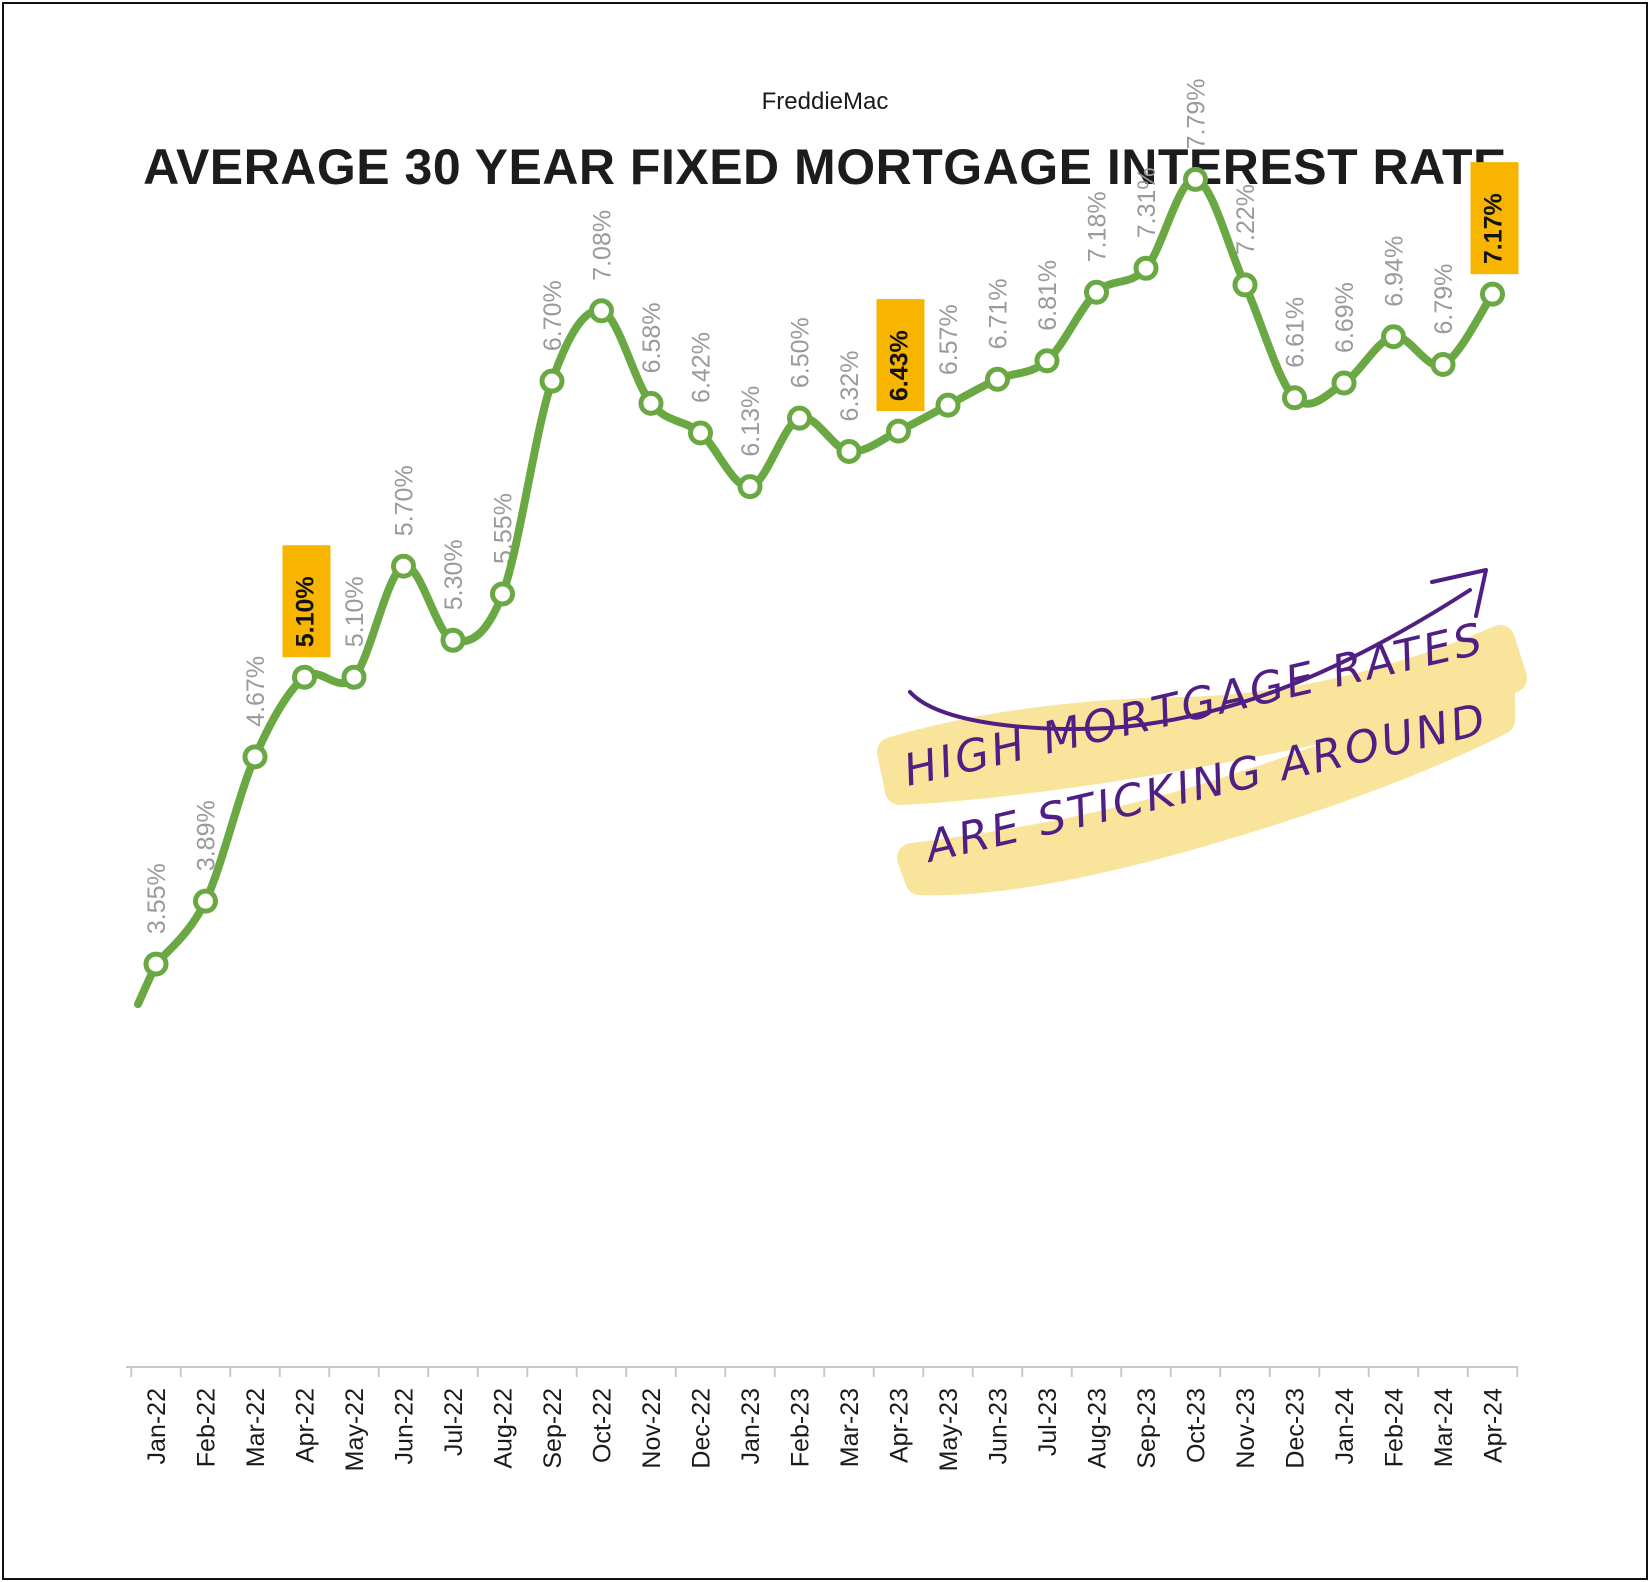 The image size is (1650, 1582). I want to click on x-tick-label: Mar-22, so click(256, 1427).